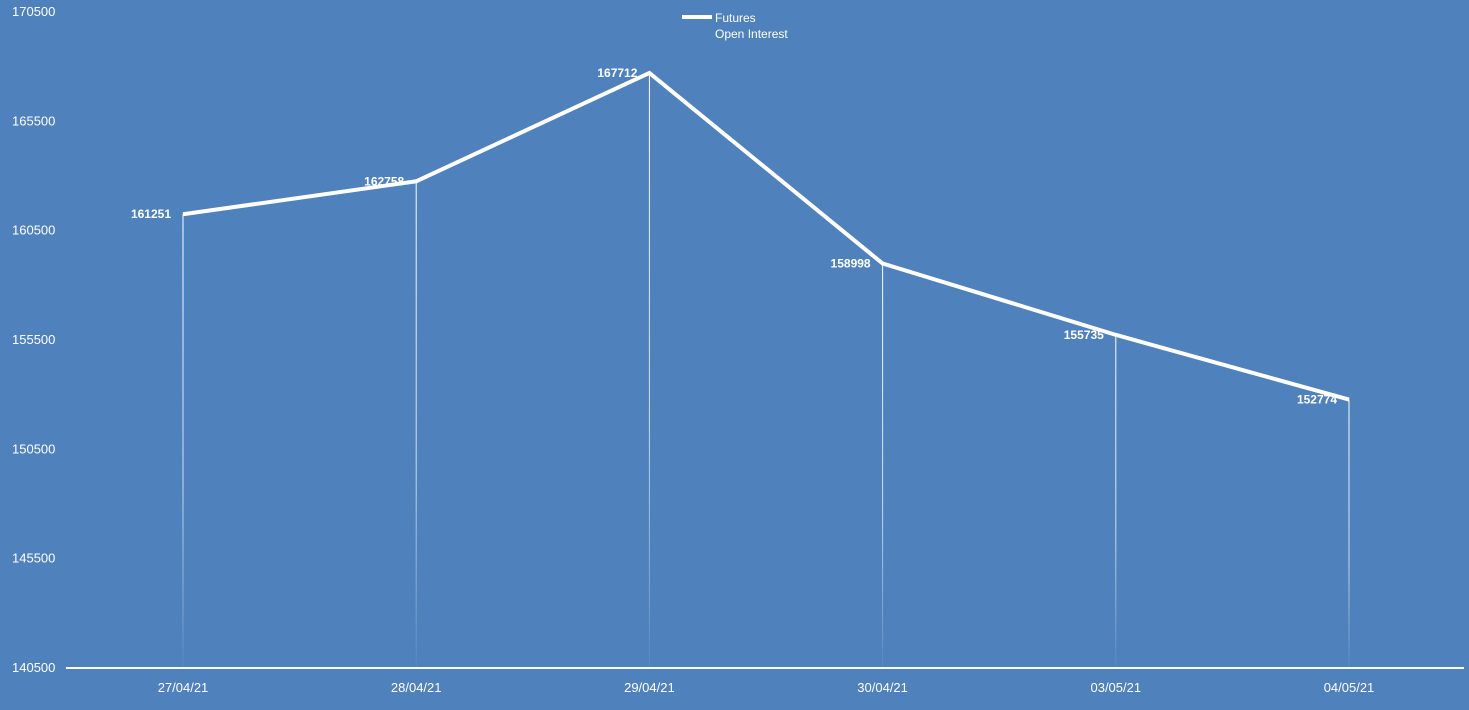  What do you see at coordinates (151, 214) in the screenshot?
I see `data-label: 161251` at bounding box center [151, 214].